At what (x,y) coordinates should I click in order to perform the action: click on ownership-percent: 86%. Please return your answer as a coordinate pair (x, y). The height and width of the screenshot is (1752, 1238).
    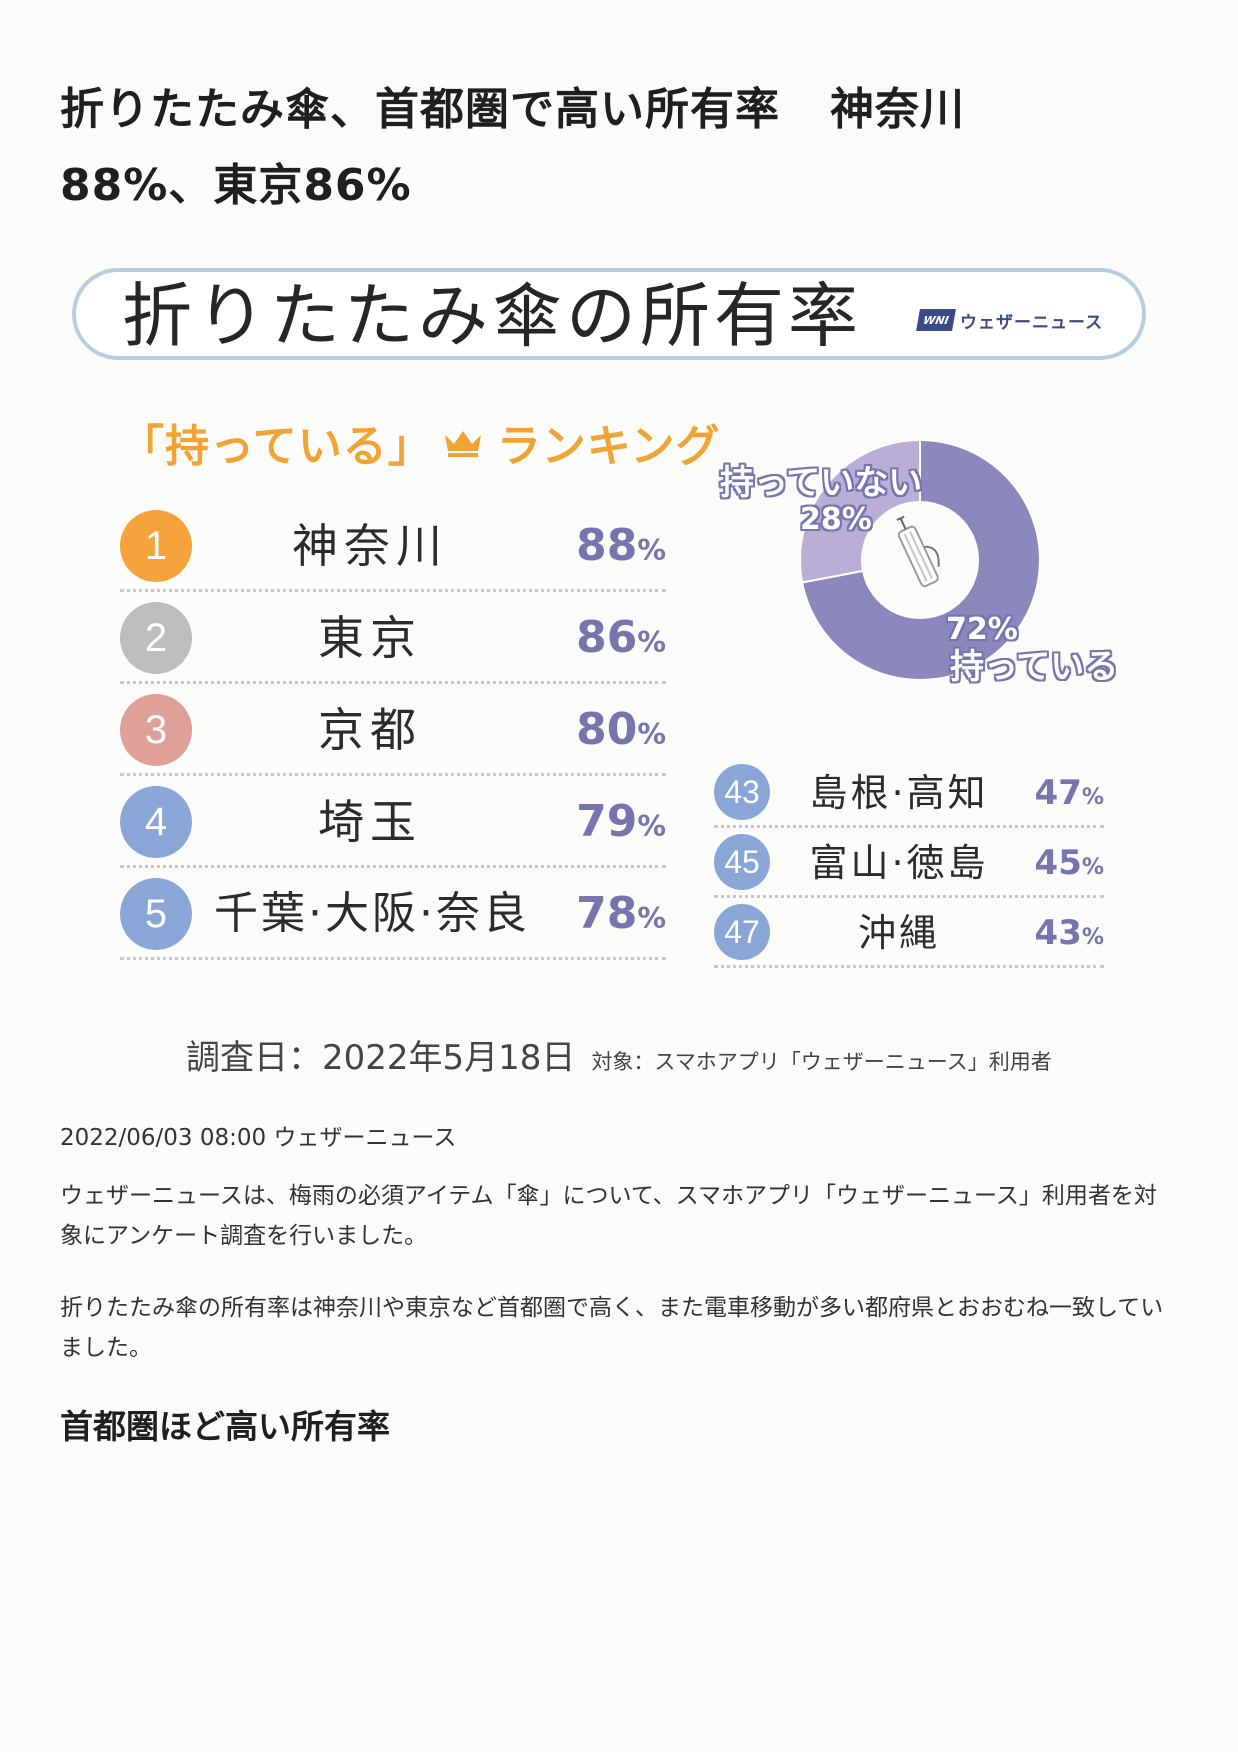
    Looking at the image, I should click on (621, 640).